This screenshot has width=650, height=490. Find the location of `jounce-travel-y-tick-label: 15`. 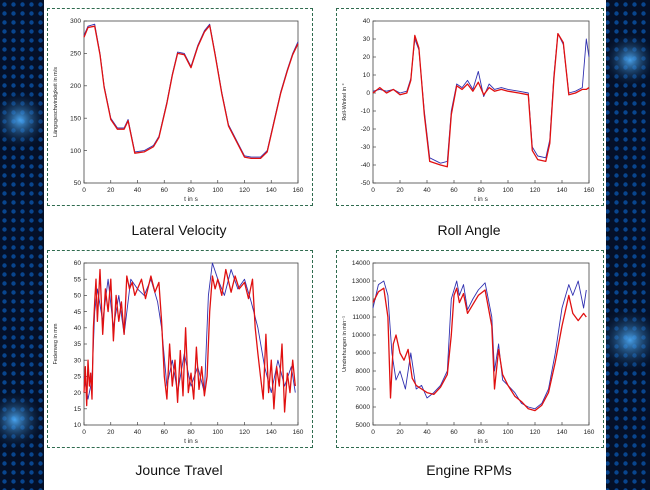

jounce-travel-y-tick-label: 15 is located at coordinates (78, 409).